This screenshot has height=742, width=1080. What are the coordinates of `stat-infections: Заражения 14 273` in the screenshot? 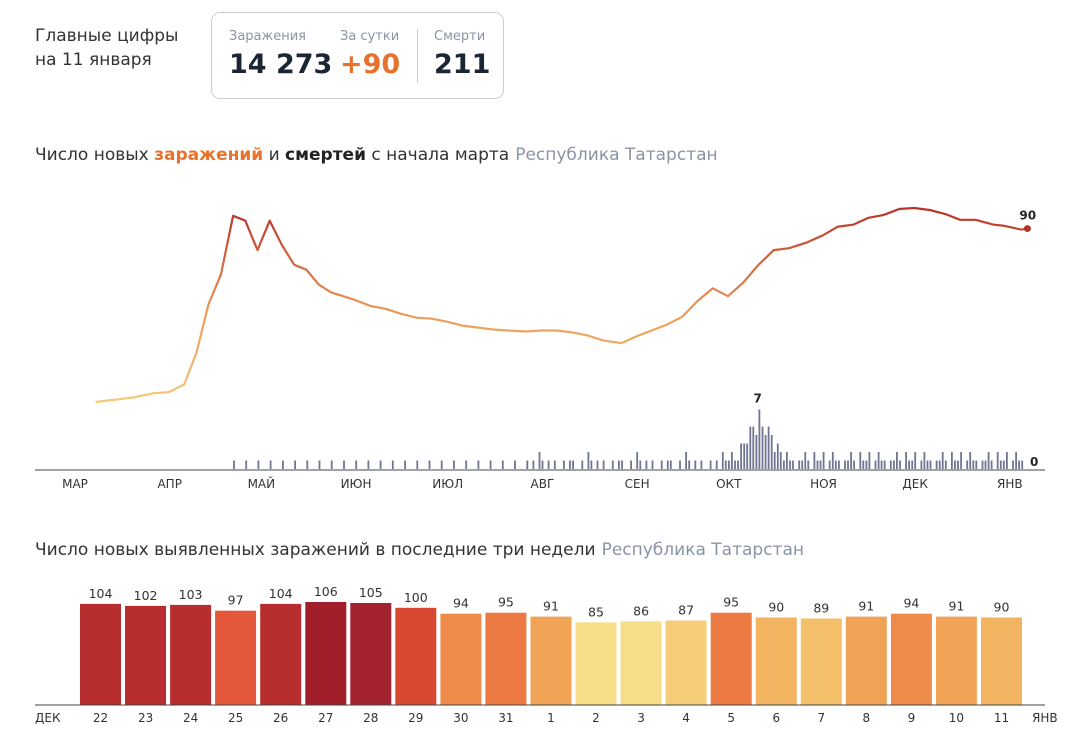 It's located at (280, 54).